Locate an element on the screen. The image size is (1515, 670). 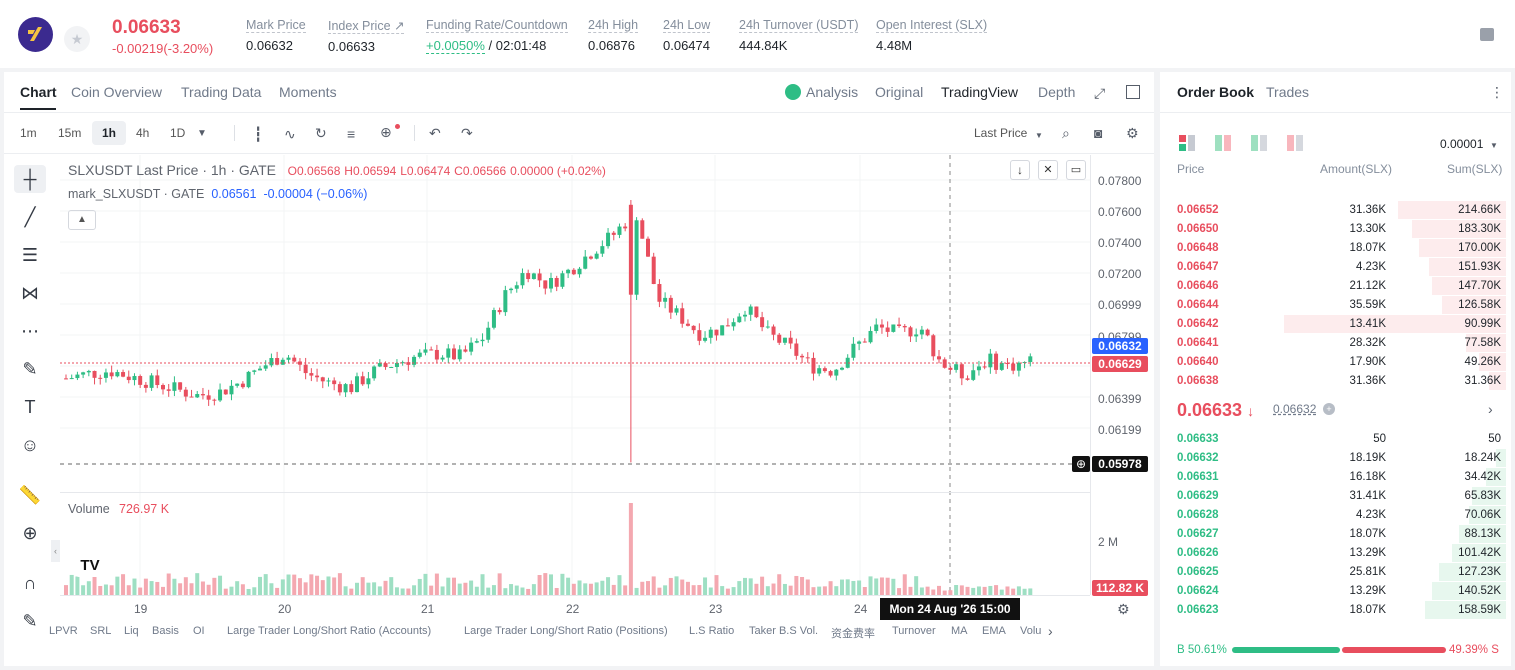
lock-tool-icon: ✎ is located at coordinates (30, 621).